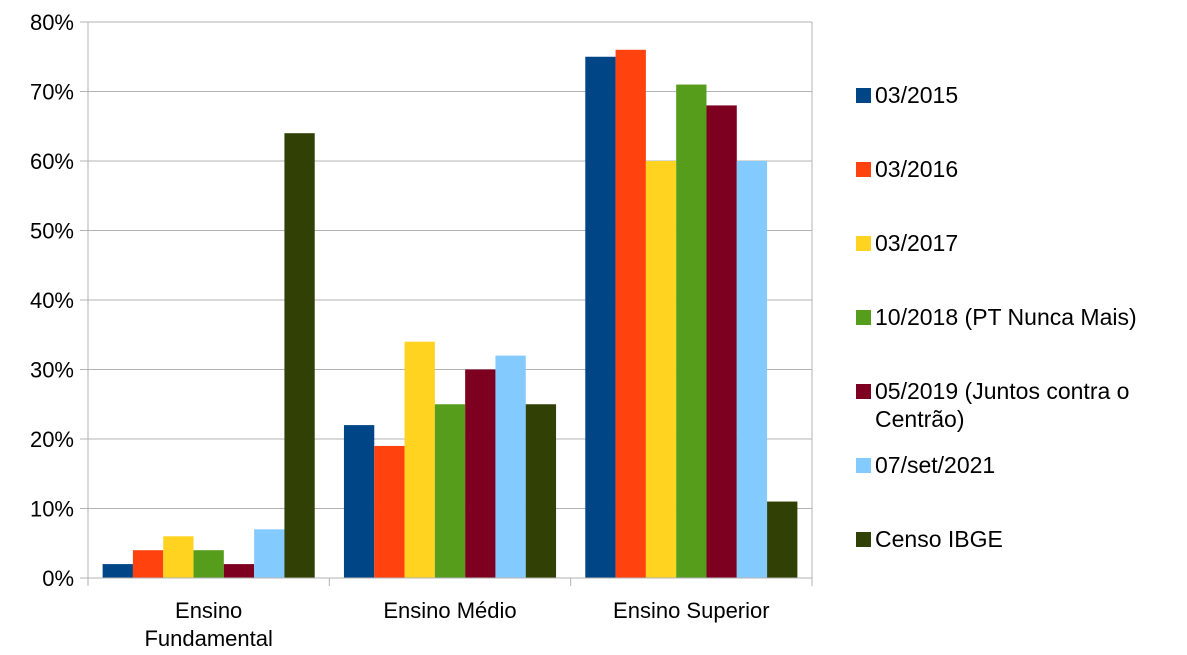  I want to click on y-tick-label: 10%, so click(52, 509).